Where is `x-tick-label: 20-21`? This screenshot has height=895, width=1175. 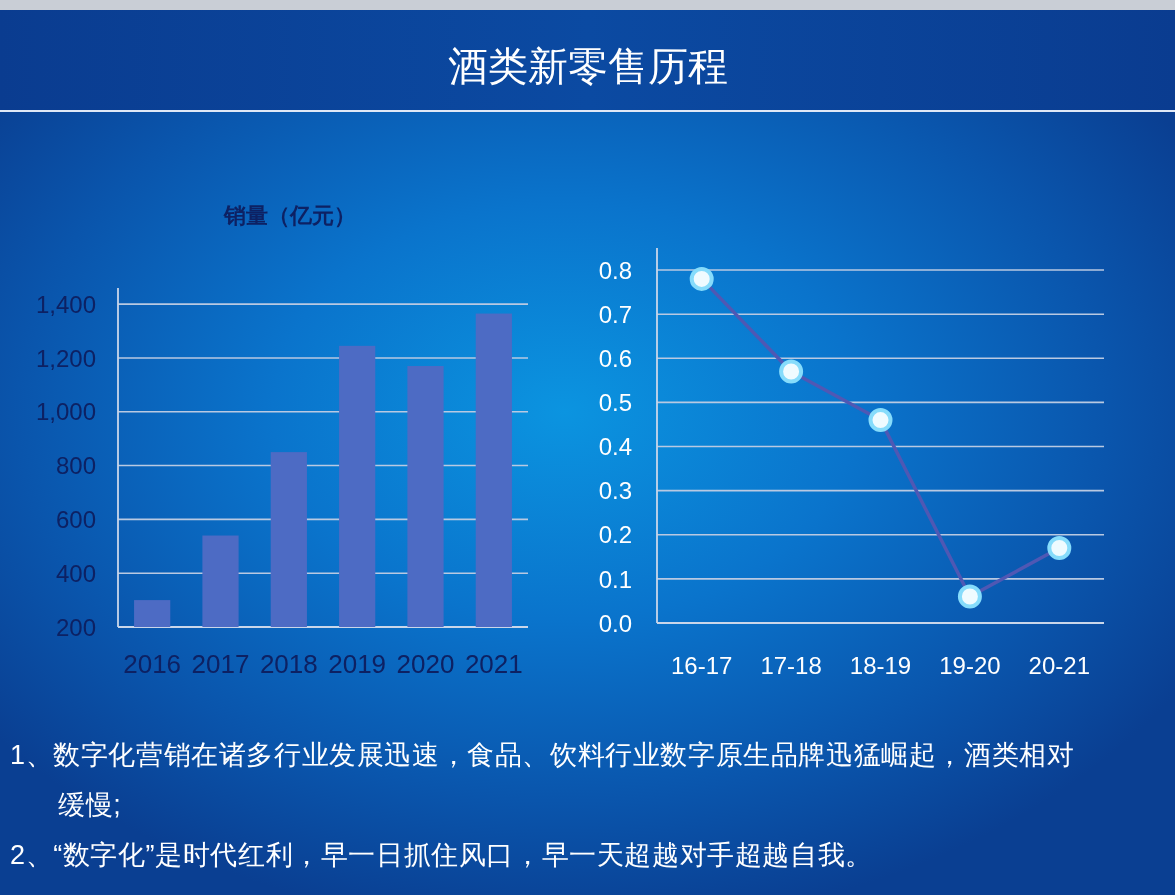
x-tick-label: 20-21 is located at coordinates (1059, 665).